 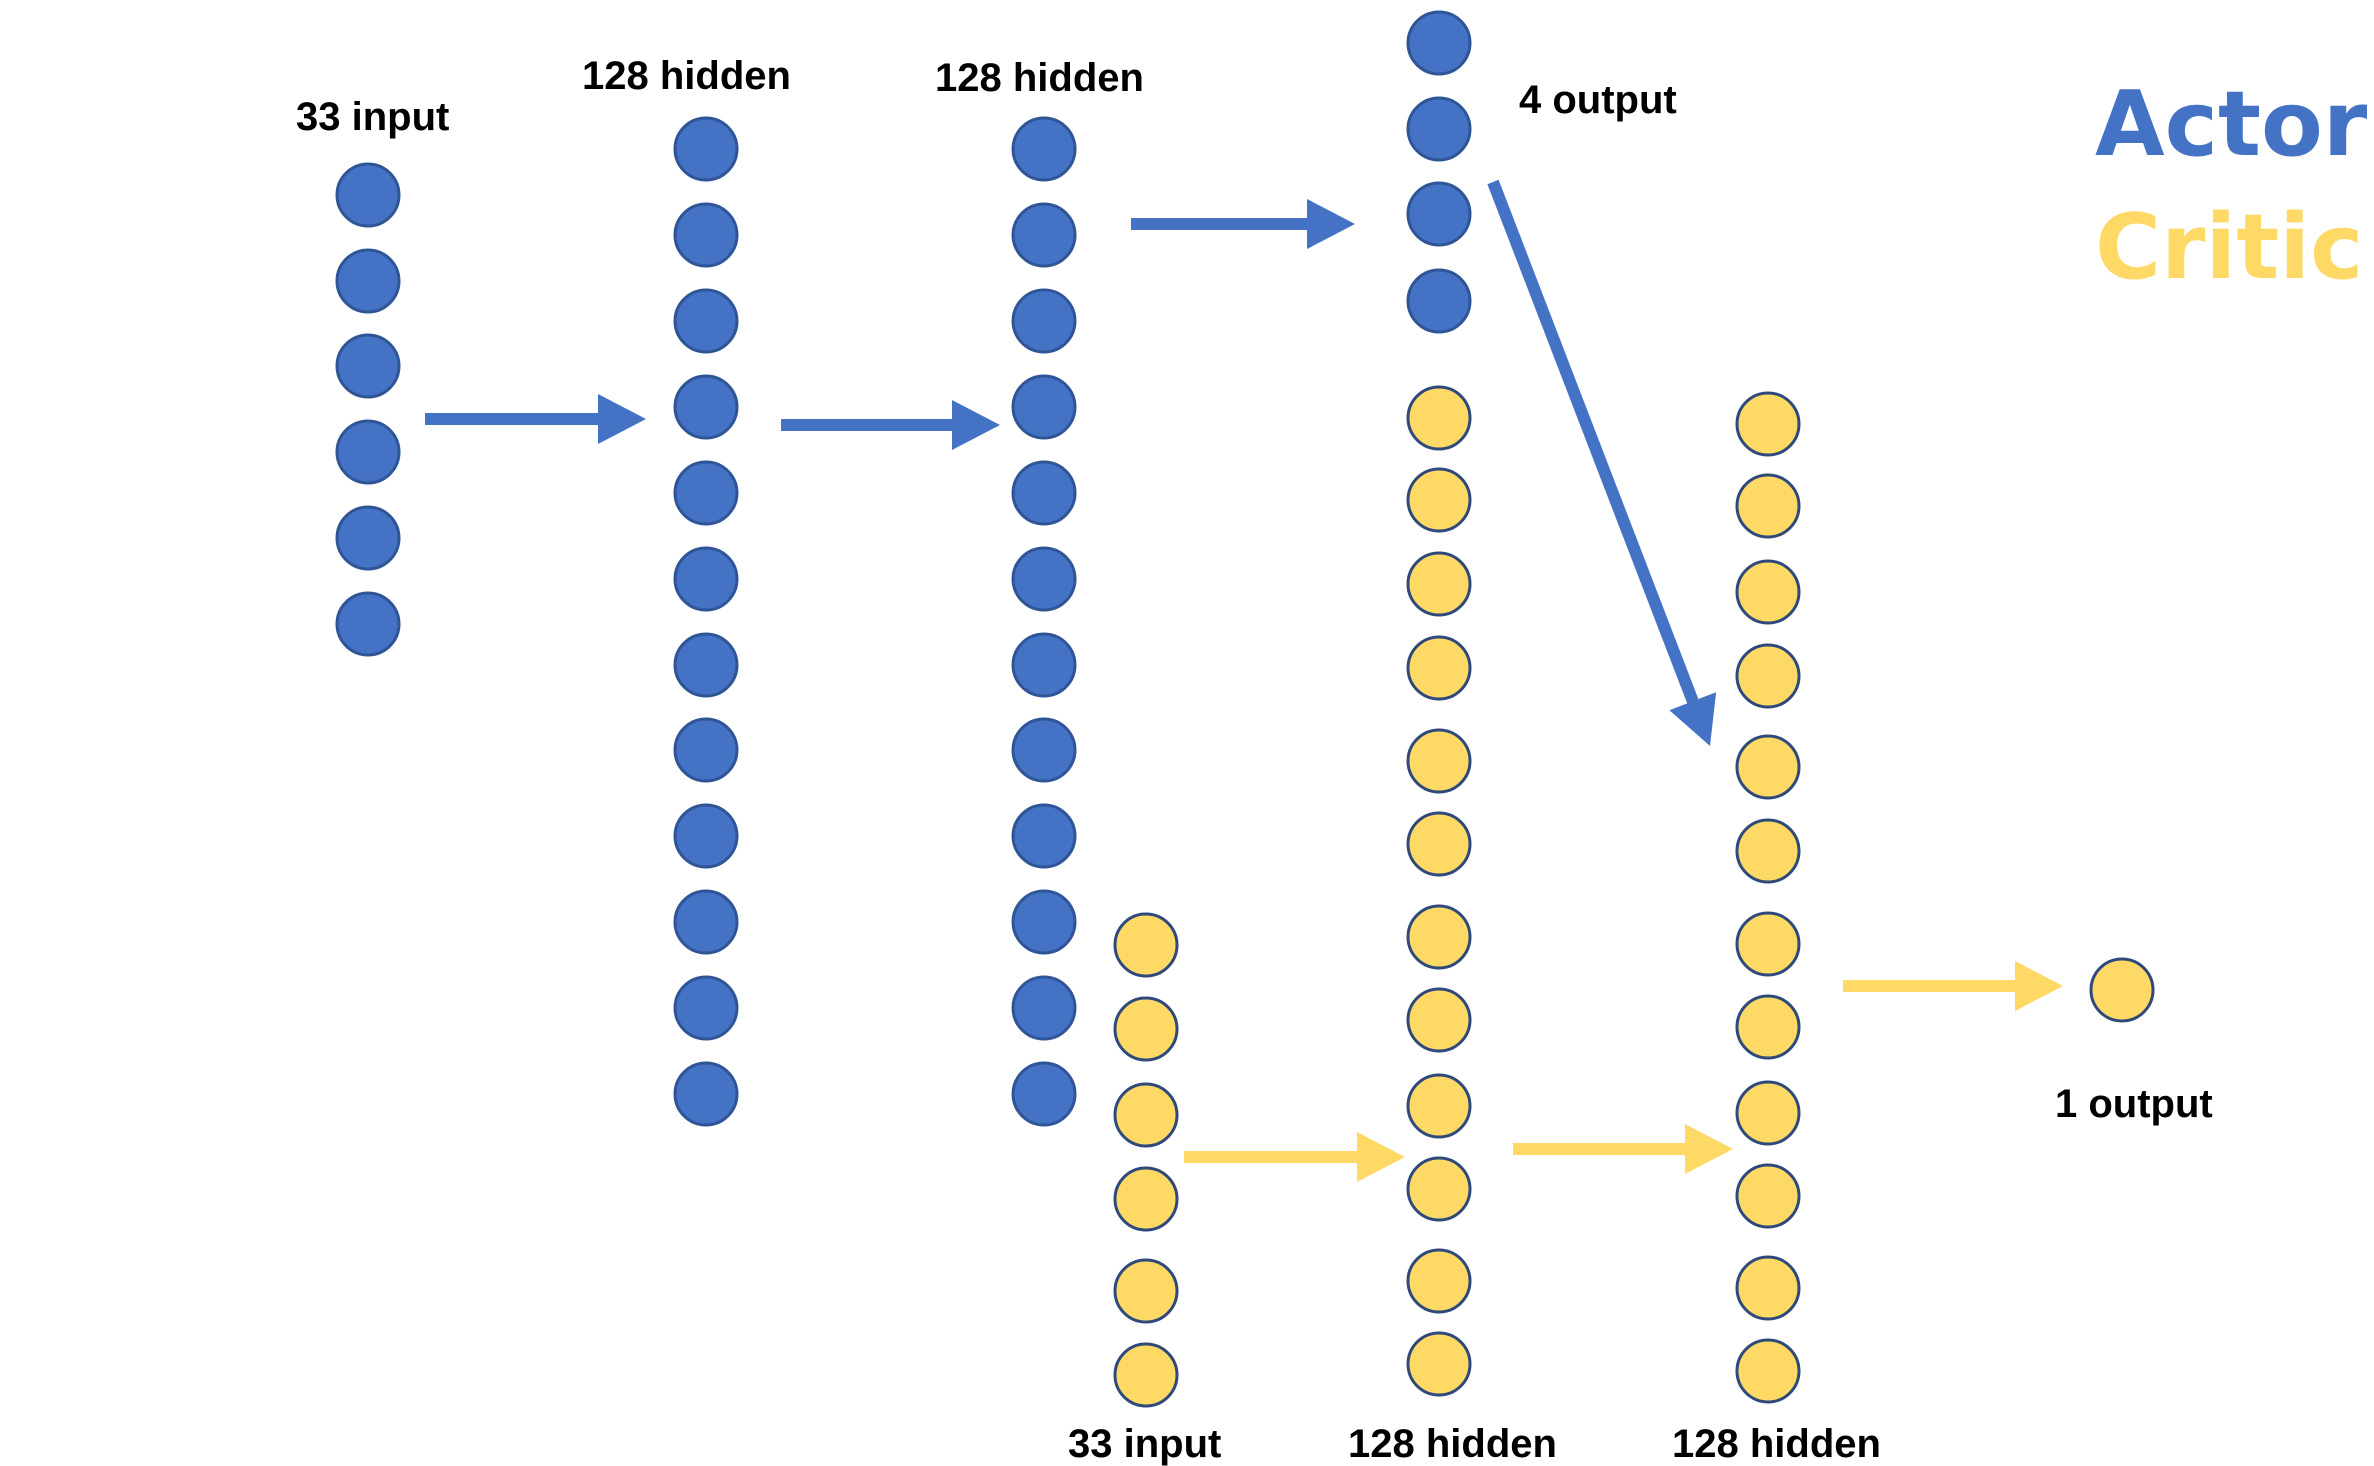 What do you see at coordinates (1146, 1160) in the screenshot?
I see `critic-input-nodes` at bounding box center [1146, 1160].